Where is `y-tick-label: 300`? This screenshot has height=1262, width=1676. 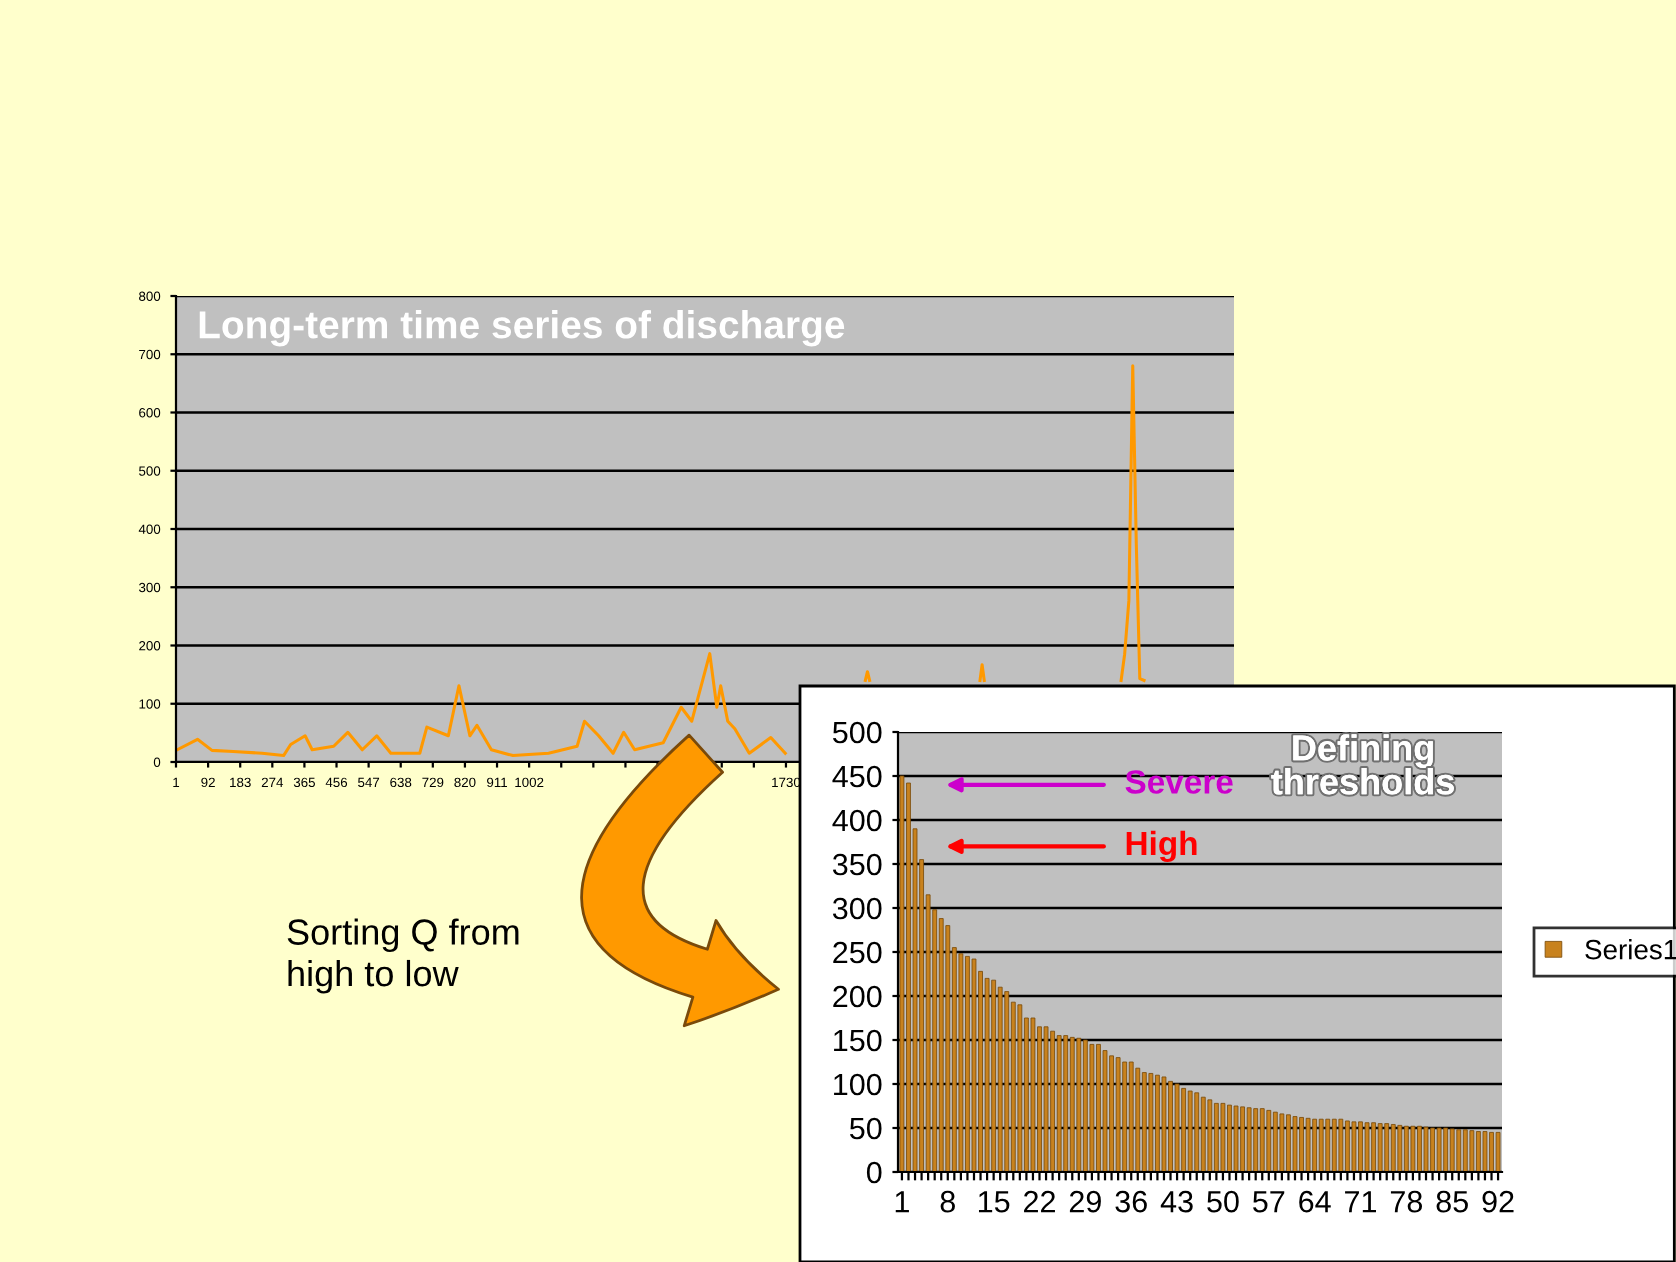 y-tick-label: 300 is located at coordinates (857, 908).